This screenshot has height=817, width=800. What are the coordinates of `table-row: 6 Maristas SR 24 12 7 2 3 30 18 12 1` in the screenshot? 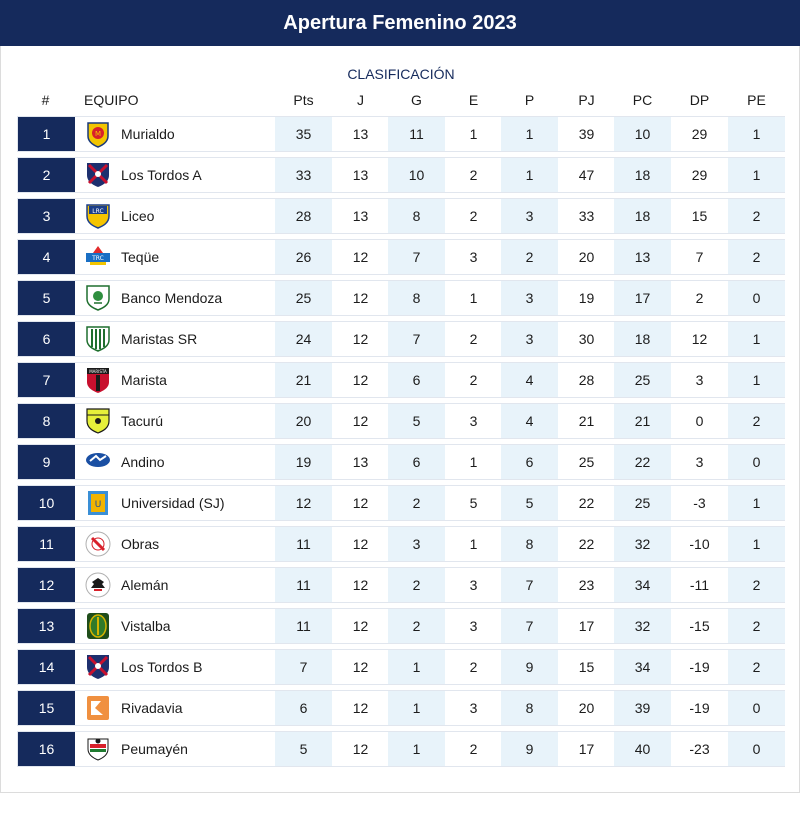 It's located at (401, 339).